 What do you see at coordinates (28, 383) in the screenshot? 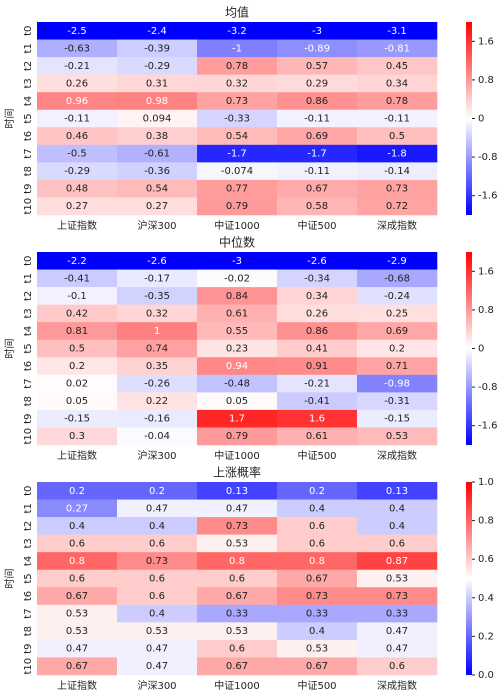
I see `y-tick-label: t7` at bounding box center [28, 383].